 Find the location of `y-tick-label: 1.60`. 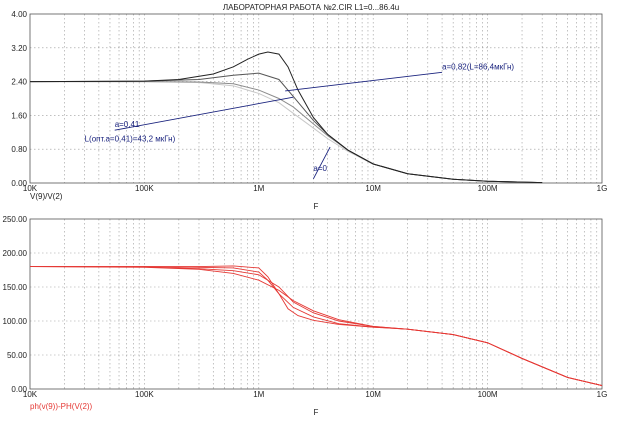

y-tick-label: 1.60 is located at coordinates (19, 115).